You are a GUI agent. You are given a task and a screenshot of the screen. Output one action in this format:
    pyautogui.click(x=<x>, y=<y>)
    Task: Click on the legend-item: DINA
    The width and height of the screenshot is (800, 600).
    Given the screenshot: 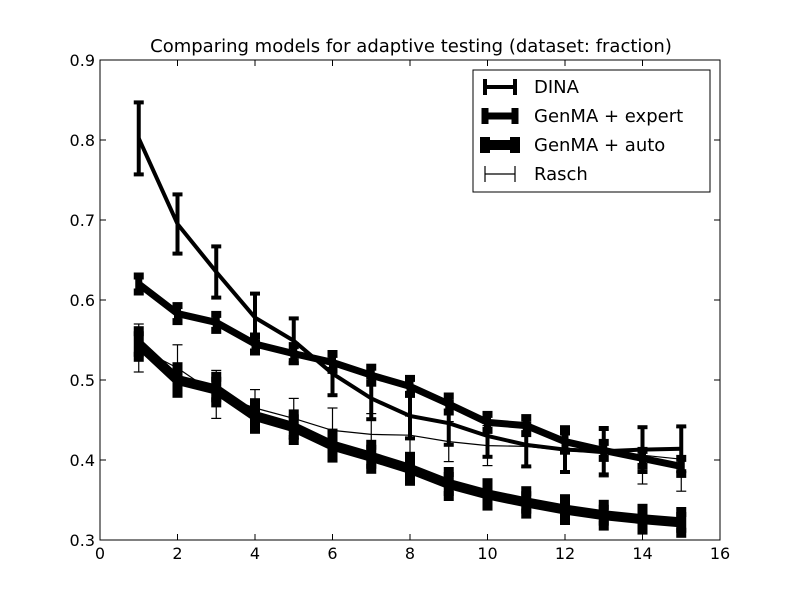 What is the action you would take?
    pyautogui.click(x=531, y=87)
    